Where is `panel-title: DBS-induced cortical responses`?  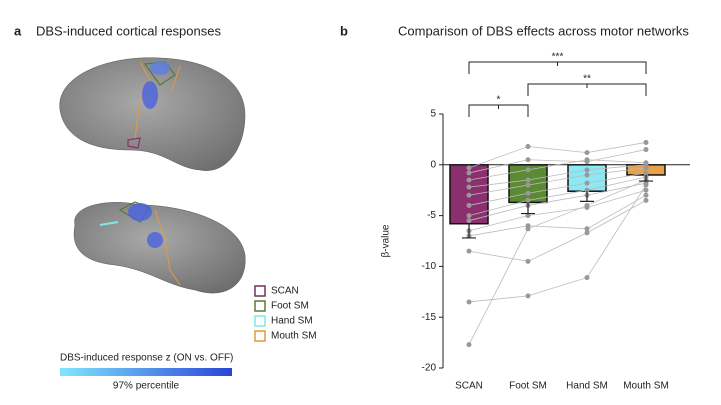
panel-title: DBS-induced cortical responses is located at coordinates (128, 30).